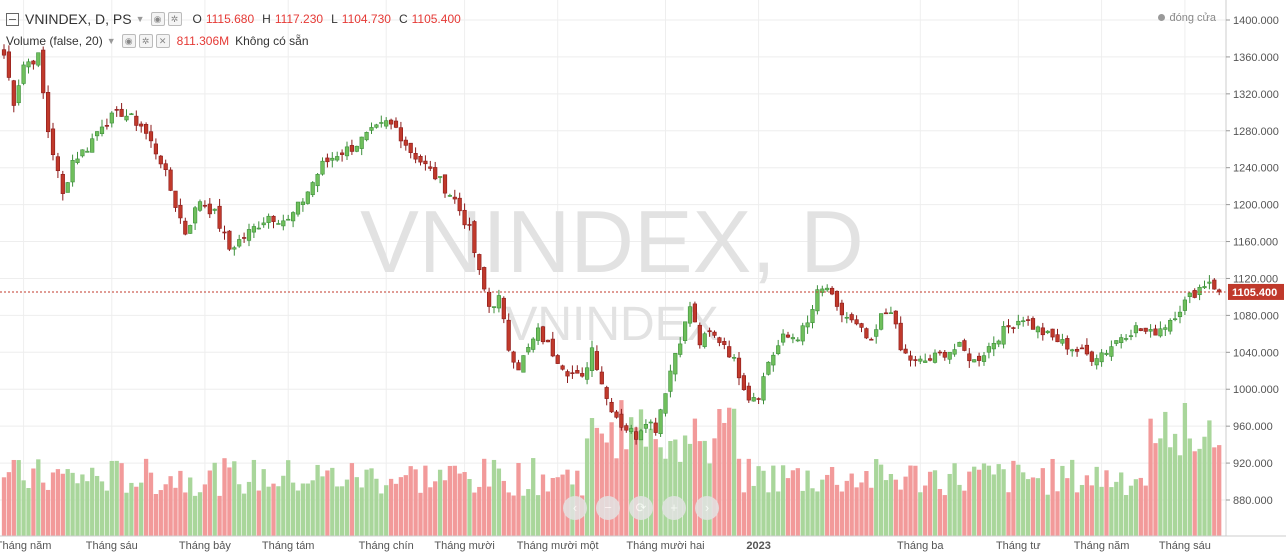 The height and width of the screenshot is (558, 1286). What do you see at coordinates (366, 19) in the screenshot?
I see `low-value: 1104.730` at bounding box center [366, 19].